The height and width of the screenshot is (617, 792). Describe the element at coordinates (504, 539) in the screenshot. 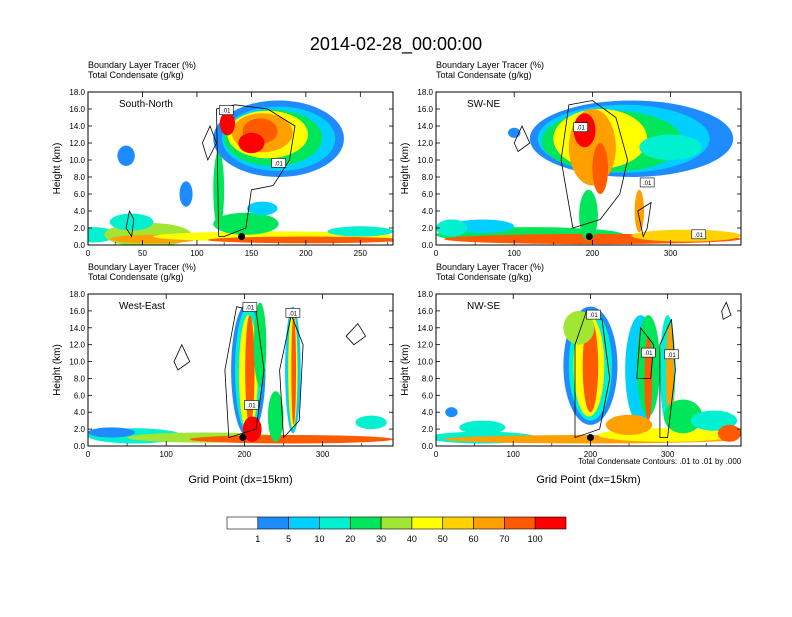

I see `colorbar-label-8: 70` at that location.